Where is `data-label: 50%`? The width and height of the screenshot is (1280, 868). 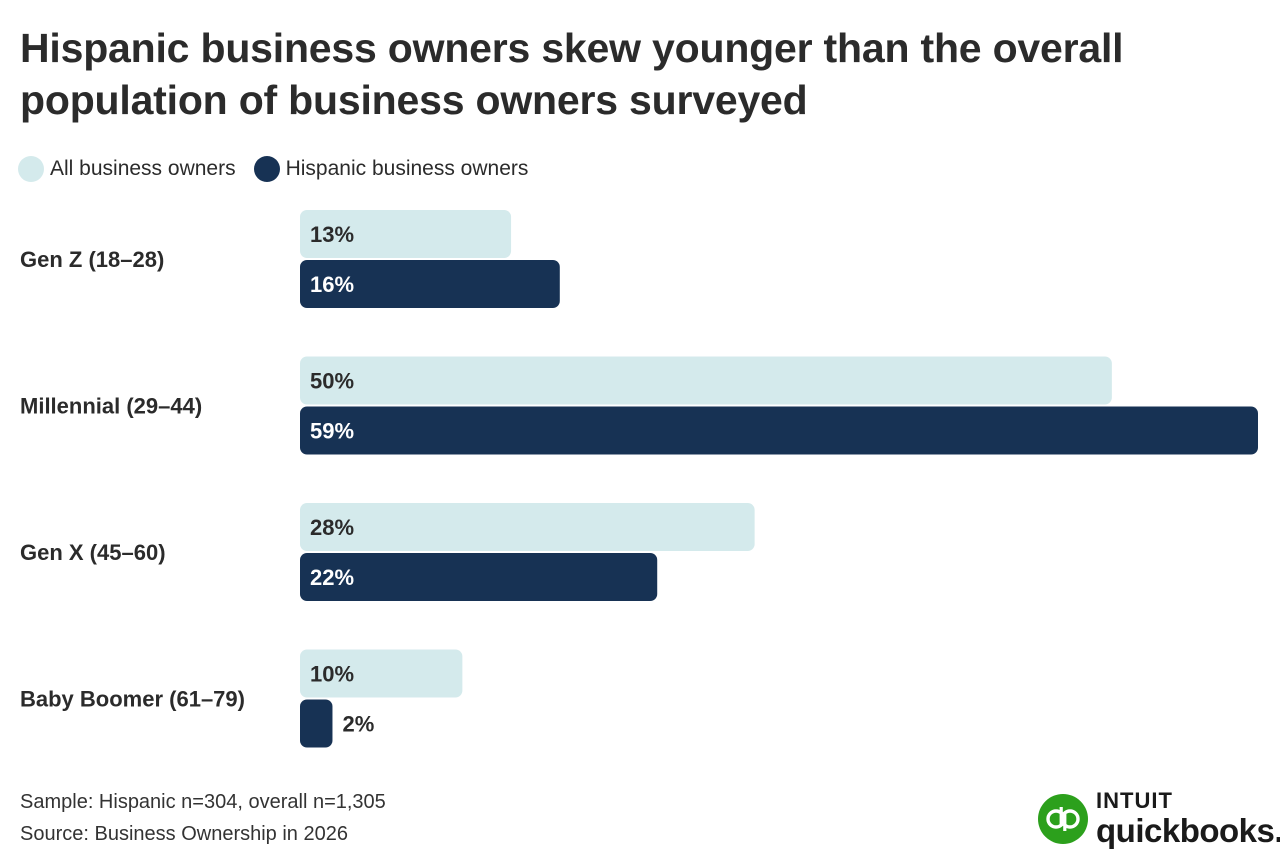
data-label: 50% is located at coordinates (332, 381).